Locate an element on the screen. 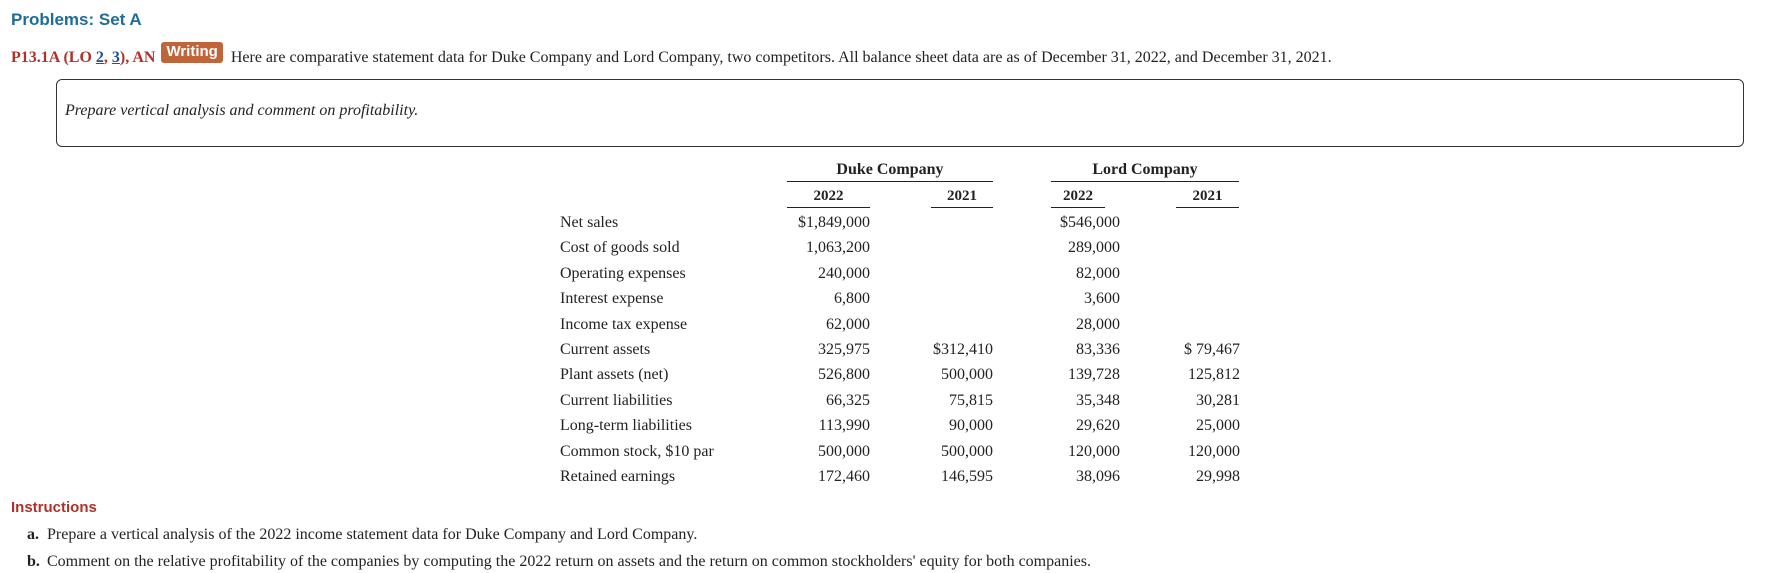  cell-value: $546,000 is located at coordinates (1090, 222).